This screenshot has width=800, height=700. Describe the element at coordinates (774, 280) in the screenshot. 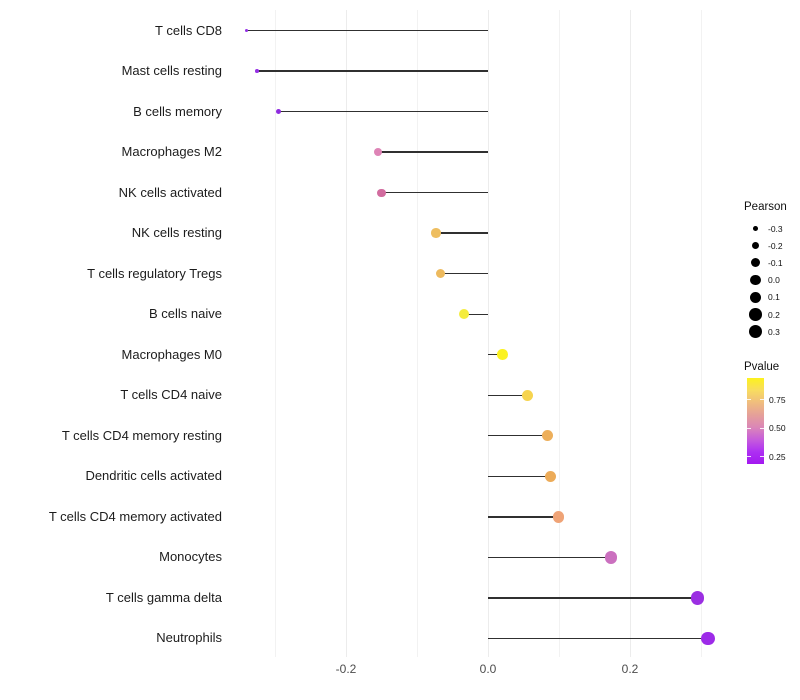

I see `size-legend-label: 0.0` at that location.